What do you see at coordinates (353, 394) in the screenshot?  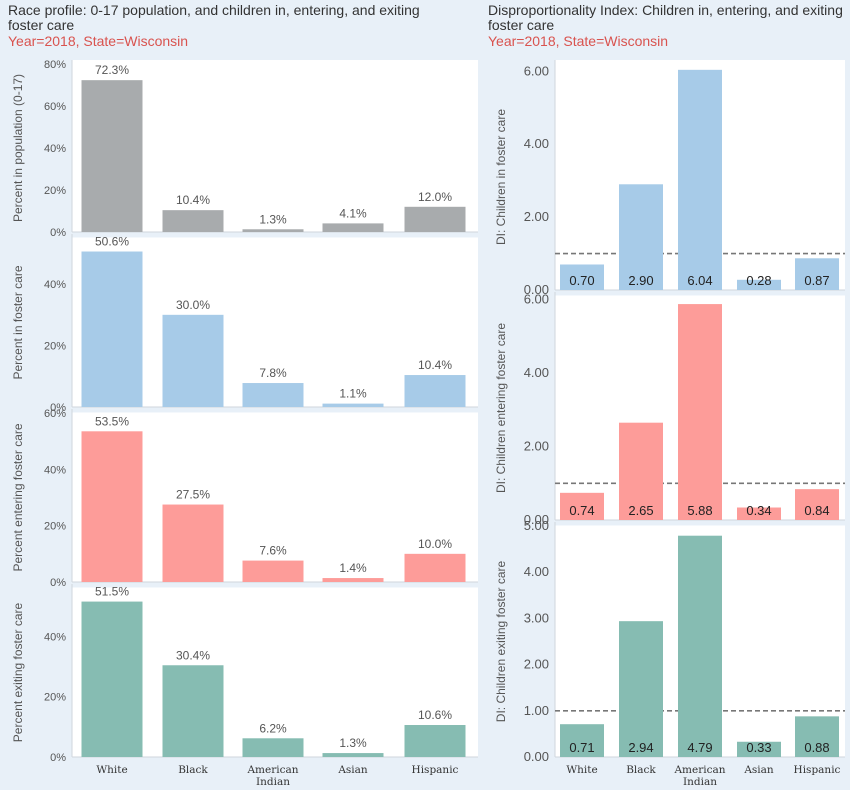 I see `left-chart-1-data-label-3: 1.1%` at bounding box center [353, 394].